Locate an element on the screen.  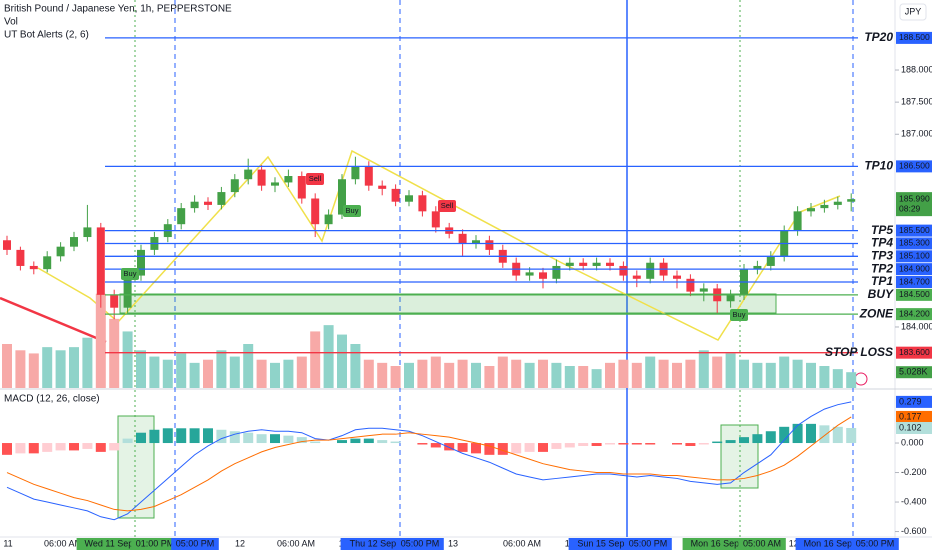
last-value-label: 0.279 is located at coordinates (910, 401).